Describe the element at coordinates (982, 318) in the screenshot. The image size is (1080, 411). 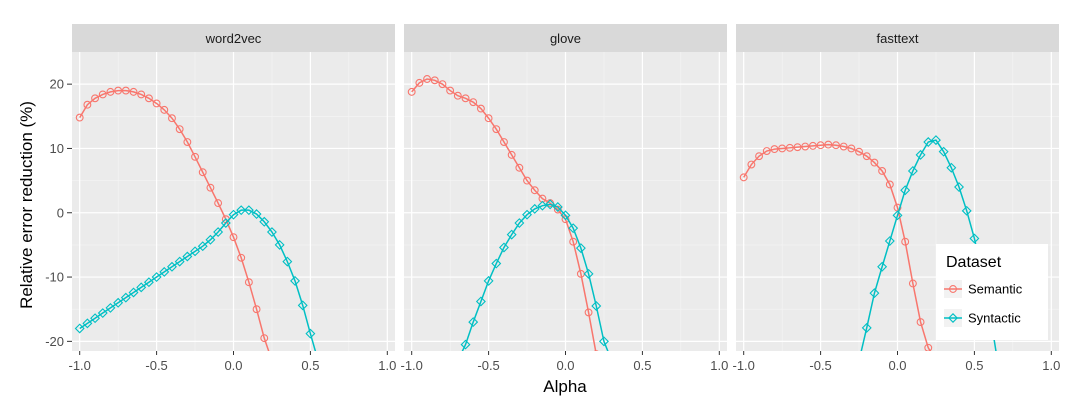
I see `legend-entry-syntactic: Syntactic` at that location.